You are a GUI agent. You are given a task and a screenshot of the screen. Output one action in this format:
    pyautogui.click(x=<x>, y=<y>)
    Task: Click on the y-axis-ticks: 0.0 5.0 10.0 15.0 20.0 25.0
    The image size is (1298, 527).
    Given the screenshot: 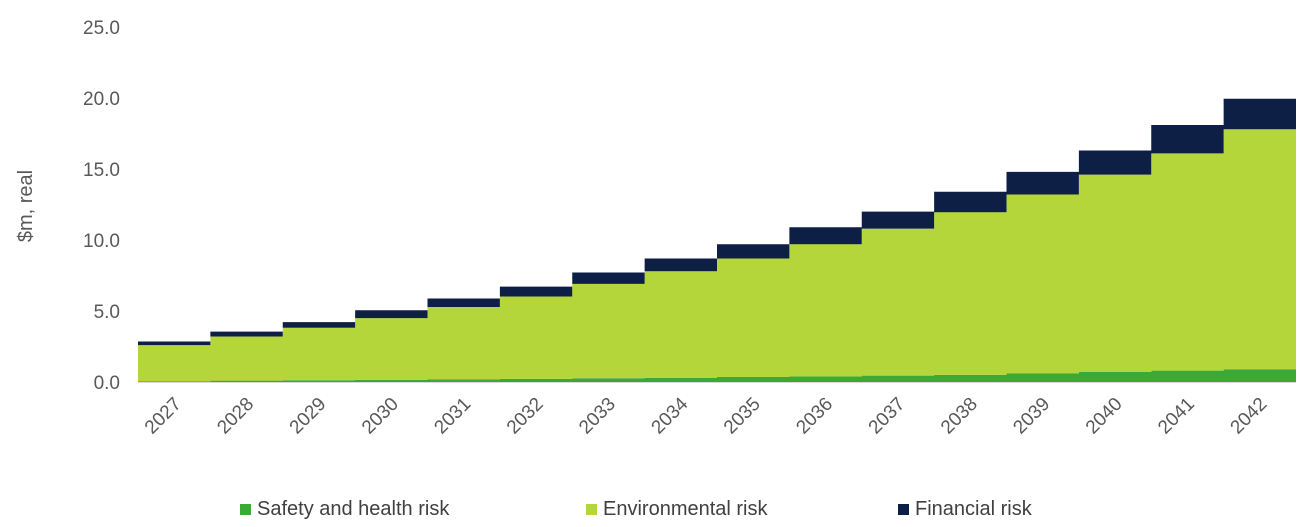 What is the action you would take?
    pyautogui.click(x=101, y=206)
    